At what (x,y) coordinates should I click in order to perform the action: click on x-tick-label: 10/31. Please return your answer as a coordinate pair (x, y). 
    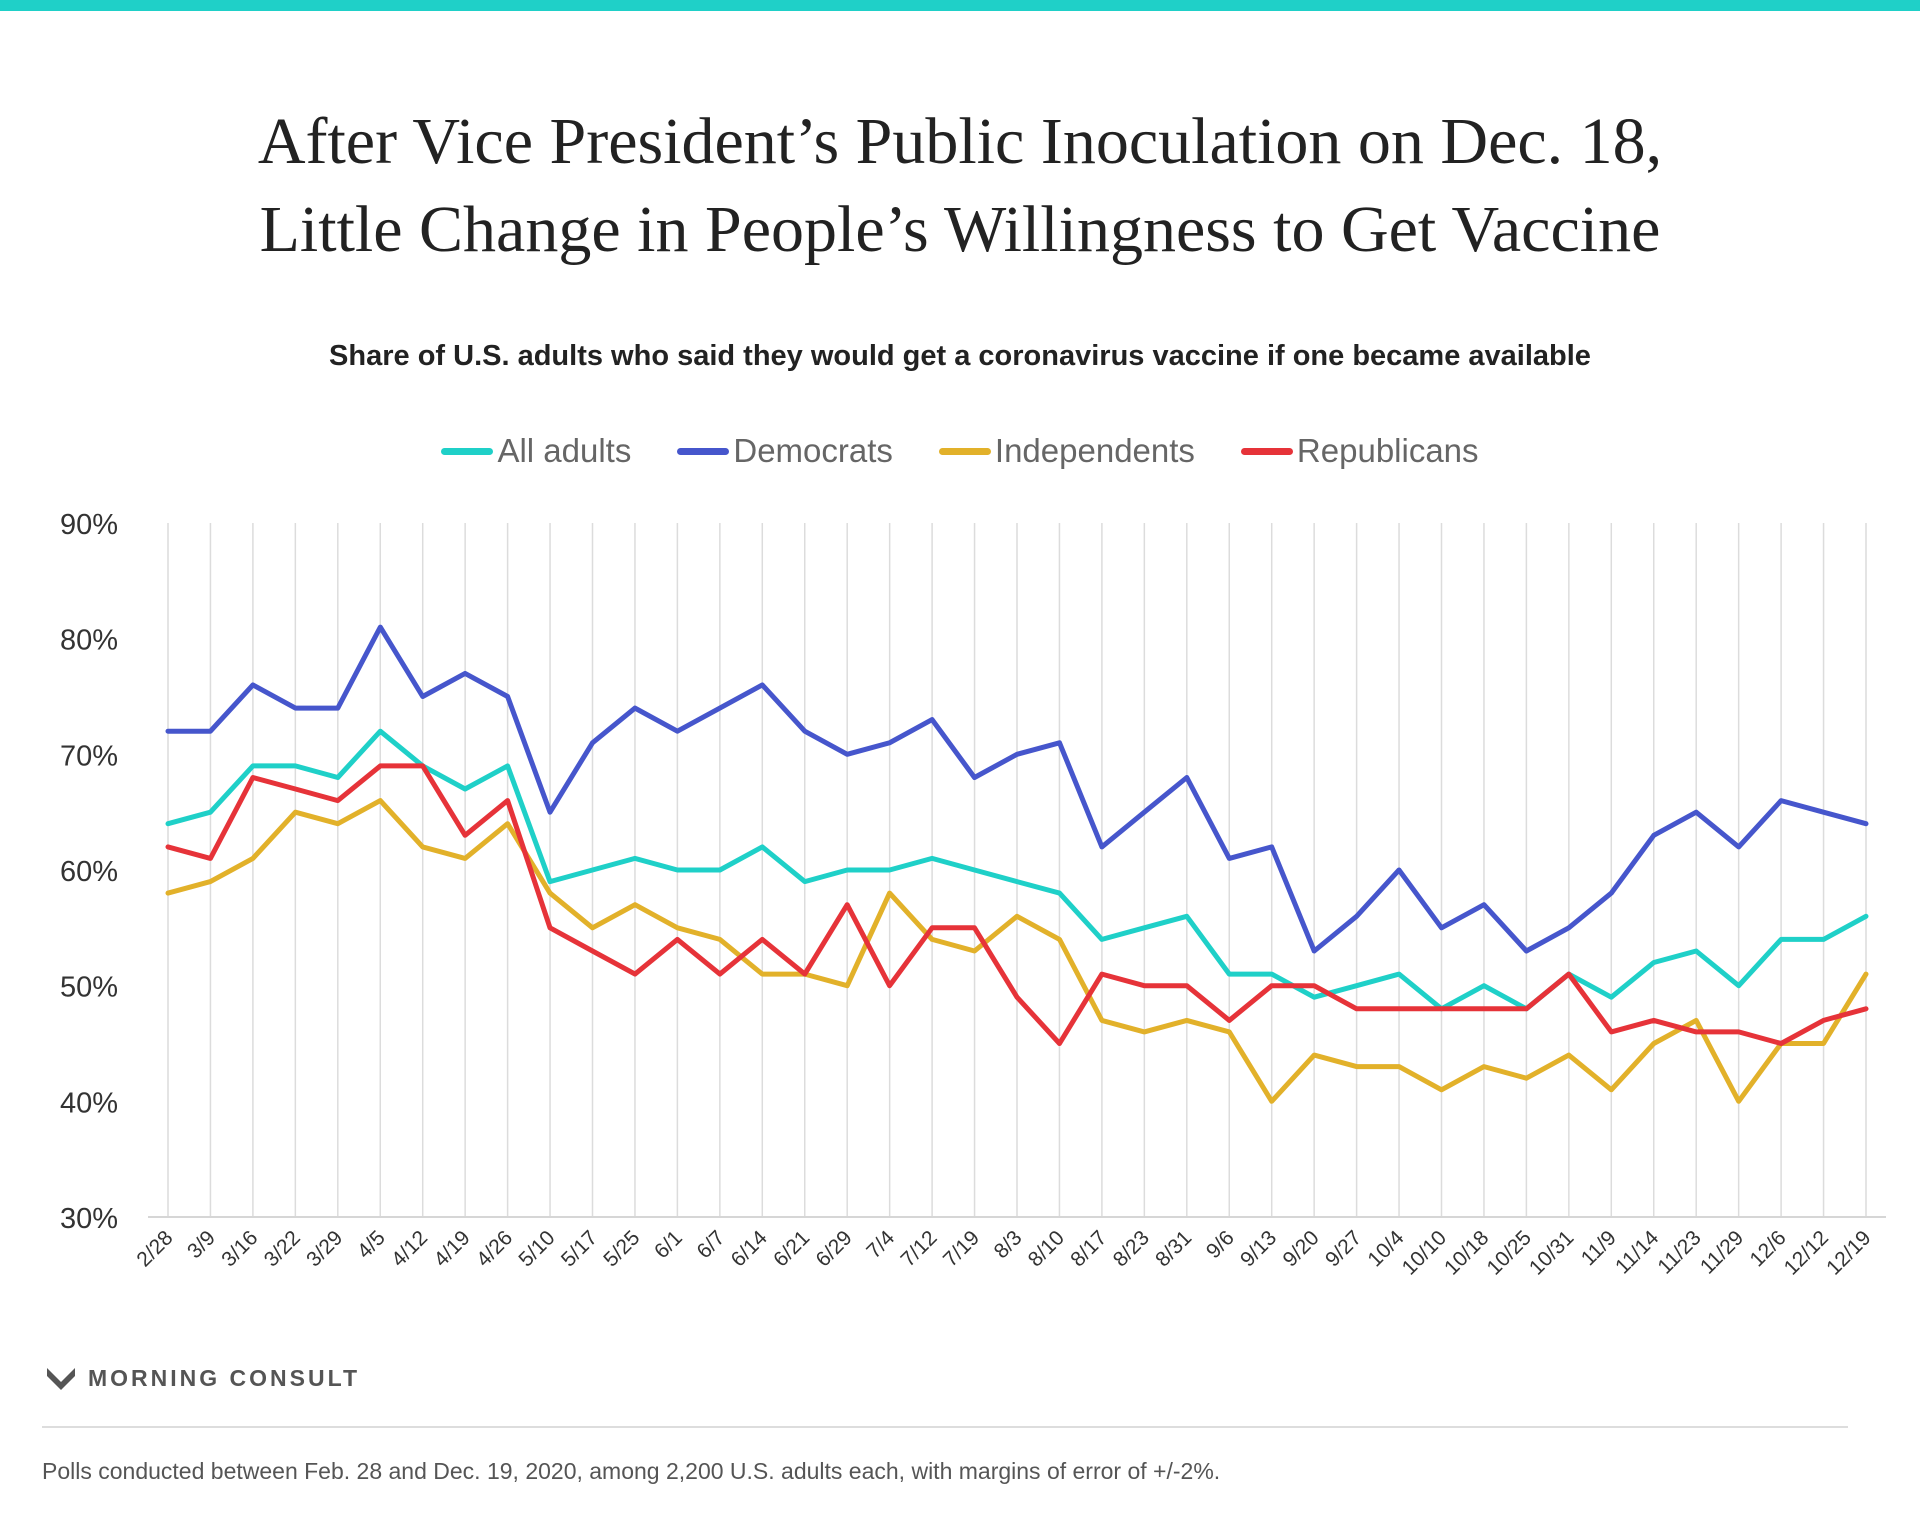
    Looking at the image, I should click on (1551, 1252).